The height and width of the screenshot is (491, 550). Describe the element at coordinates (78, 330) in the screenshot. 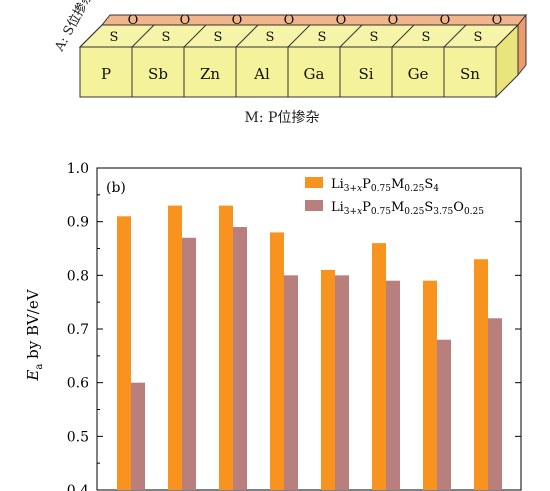

I see `y-tick-label: 0.7` at that location.